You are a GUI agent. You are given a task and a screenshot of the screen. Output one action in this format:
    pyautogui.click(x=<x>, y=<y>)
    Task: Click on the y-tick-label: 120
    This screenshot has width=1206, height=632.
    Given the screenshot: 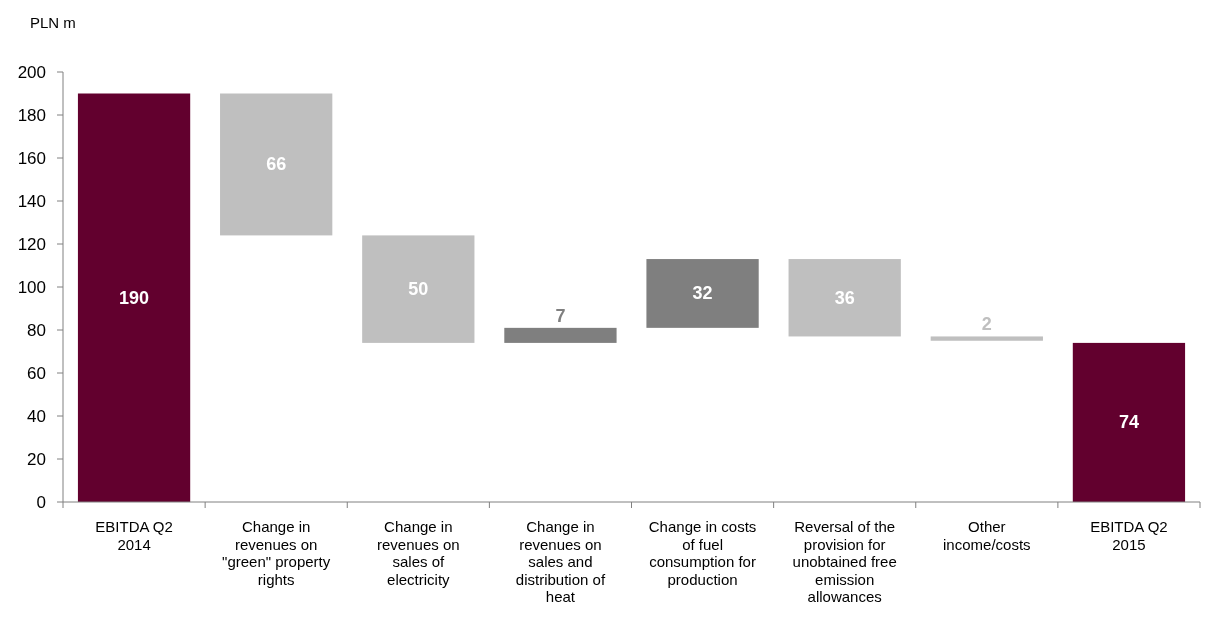 What is the action you would take?
    pyautogui.click(x=31, y=244)
    